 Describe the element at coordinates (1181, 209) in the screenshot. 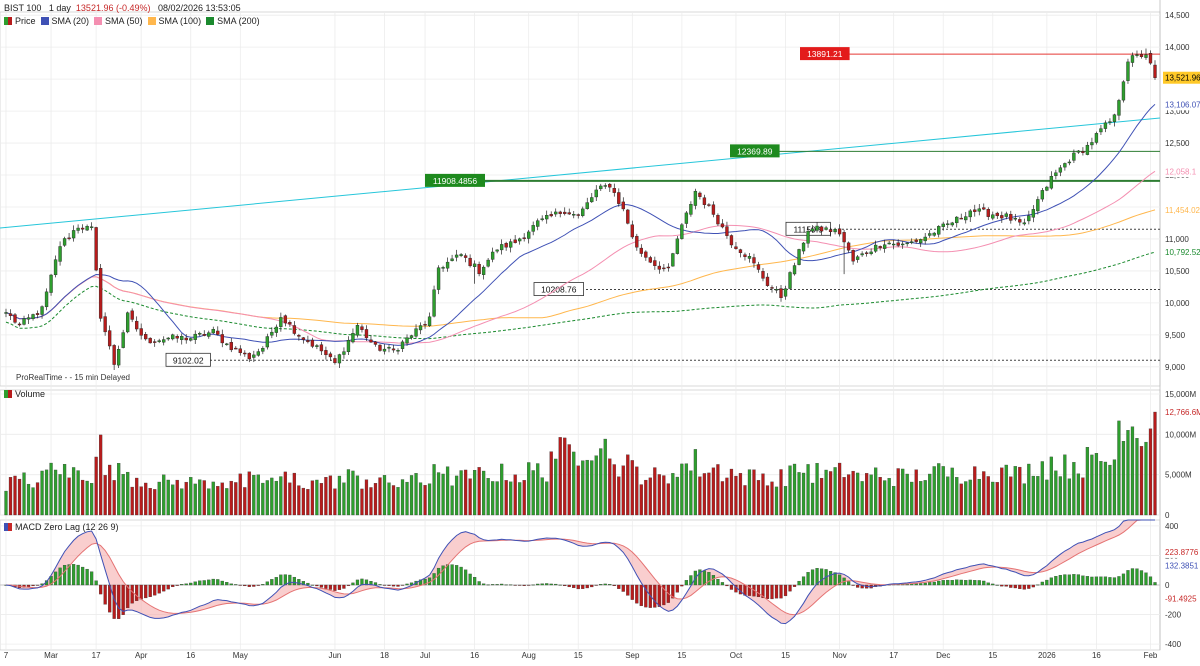

I see `sma-value-box` at that location.